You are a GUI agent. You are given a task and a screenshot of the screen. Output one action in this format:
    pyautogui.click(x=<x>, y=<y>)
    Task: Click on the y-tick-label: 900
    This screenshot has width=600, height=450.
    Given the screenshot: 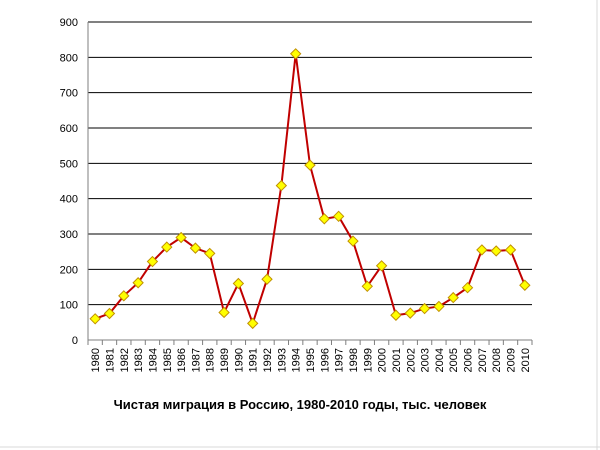 What is the action you would take?
    pyautogui.click(x=69, y=23)
    